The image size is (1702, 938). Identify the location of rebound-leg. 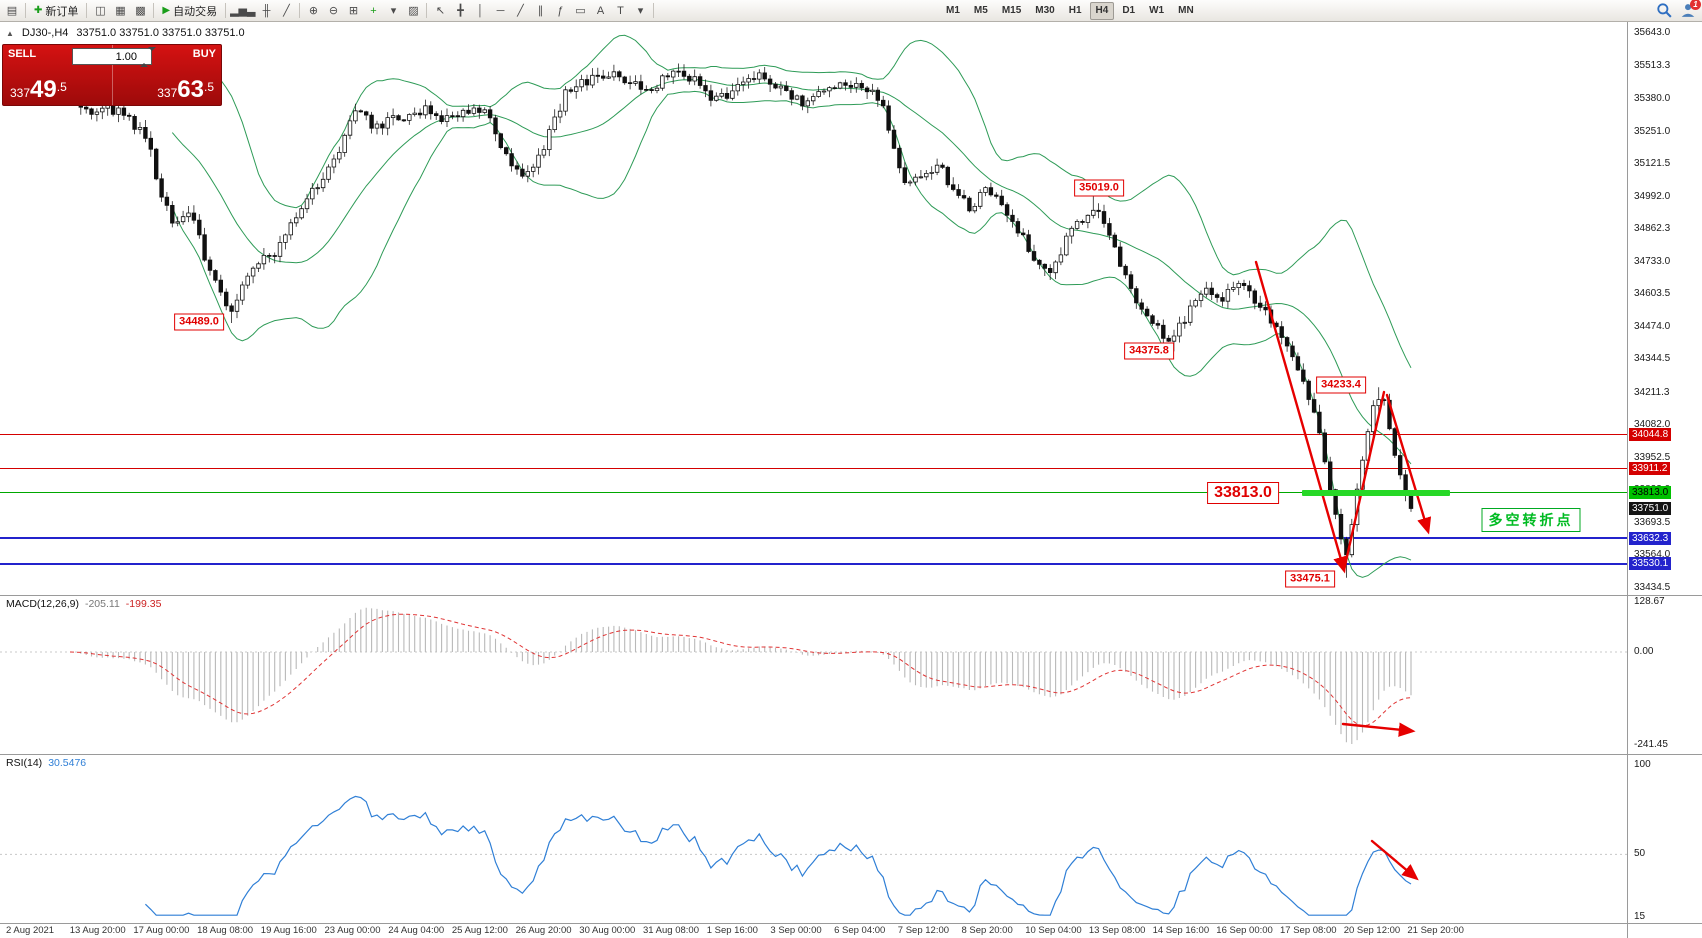
(1364, 481).